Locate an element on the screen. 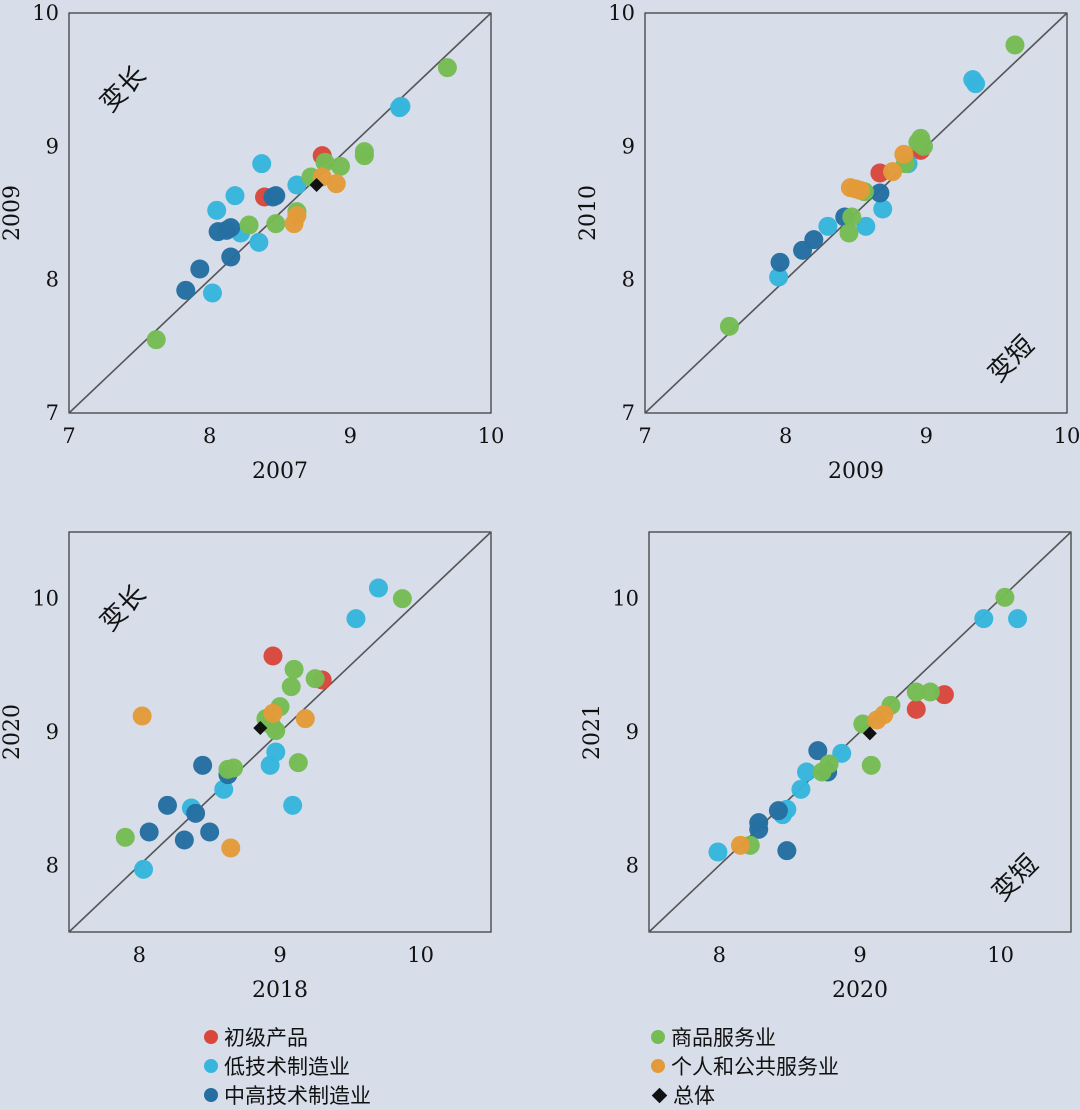 This screenshot has width=1080, height=1110. x-axis-label: 2009 is located at coordinates (856, 471).